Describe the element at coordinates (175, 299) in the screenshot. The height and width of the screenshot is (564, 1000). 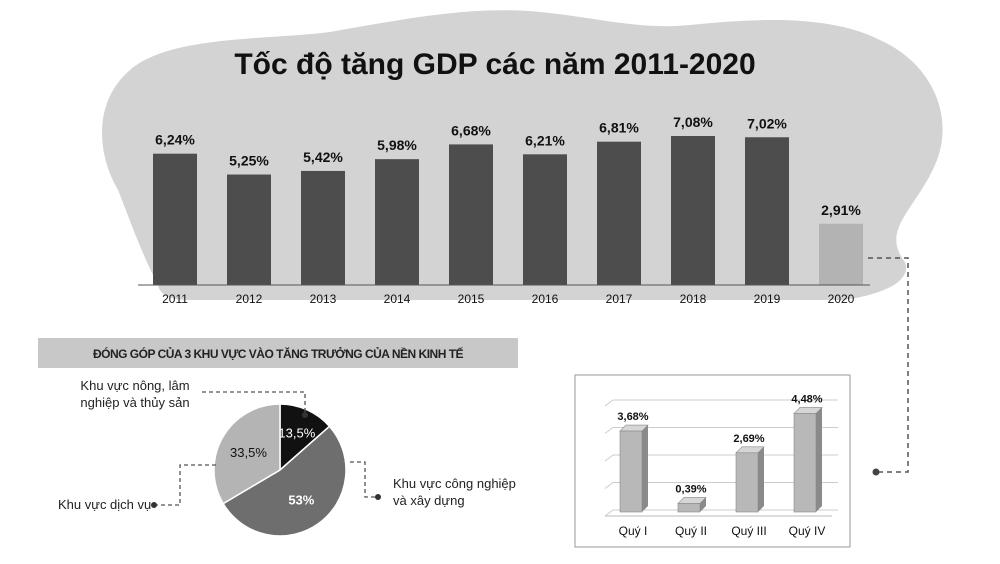
I see `year-tick-label: 2011` at that location.